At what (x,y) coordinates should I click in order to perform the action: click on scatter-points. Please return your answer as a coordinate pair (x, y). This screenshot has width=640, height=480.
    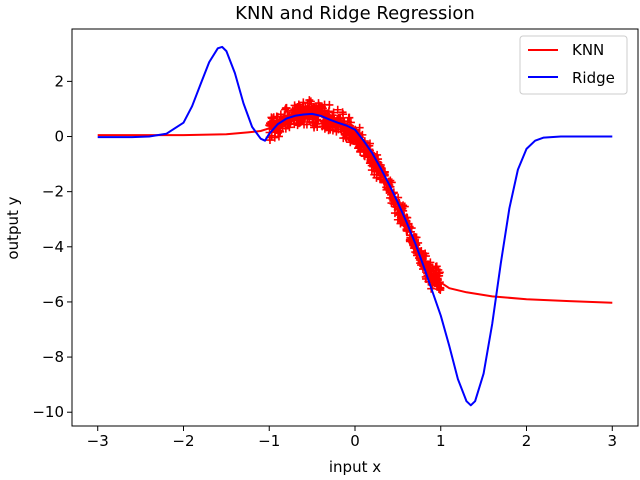
    Looking at the image, I should click on (355, 195).